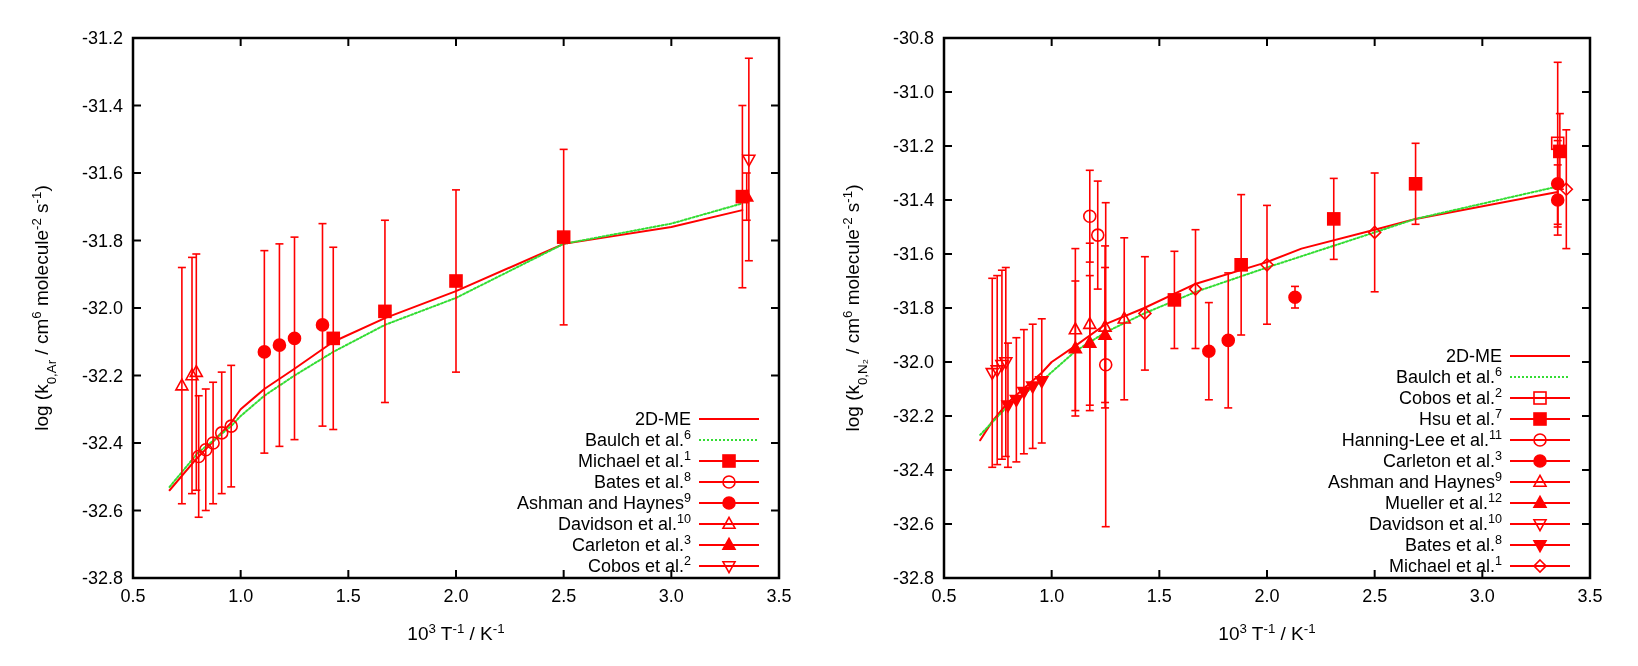 The height and width of the screenshot is (666, 1638). What do you see at coordinates (913, 92) in the screenshot?
I see `y-tick-label: -31.0` at bounding box center [913, 92].